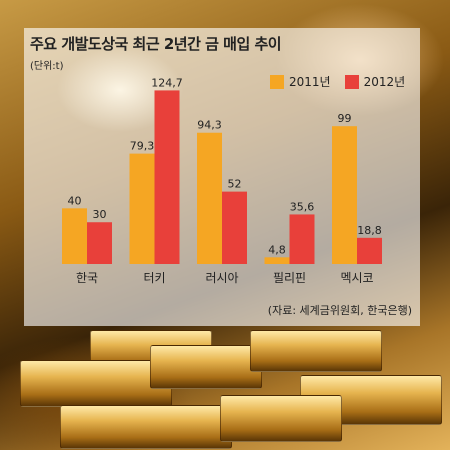 This screenshot has width=450, height=450. What do you see at coordinates (100, 214) in the screenshot?
I see `value-label: 30` at bounding box center [100, 214].